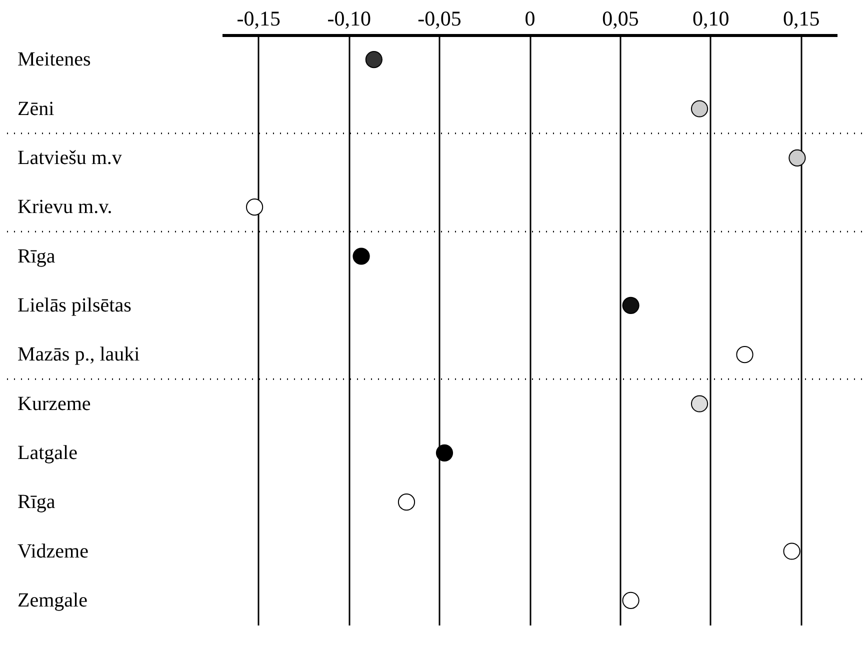 This screenshot has height=662, width=864. I want to click on y-tick-label: Zēni, so click(36, 109).